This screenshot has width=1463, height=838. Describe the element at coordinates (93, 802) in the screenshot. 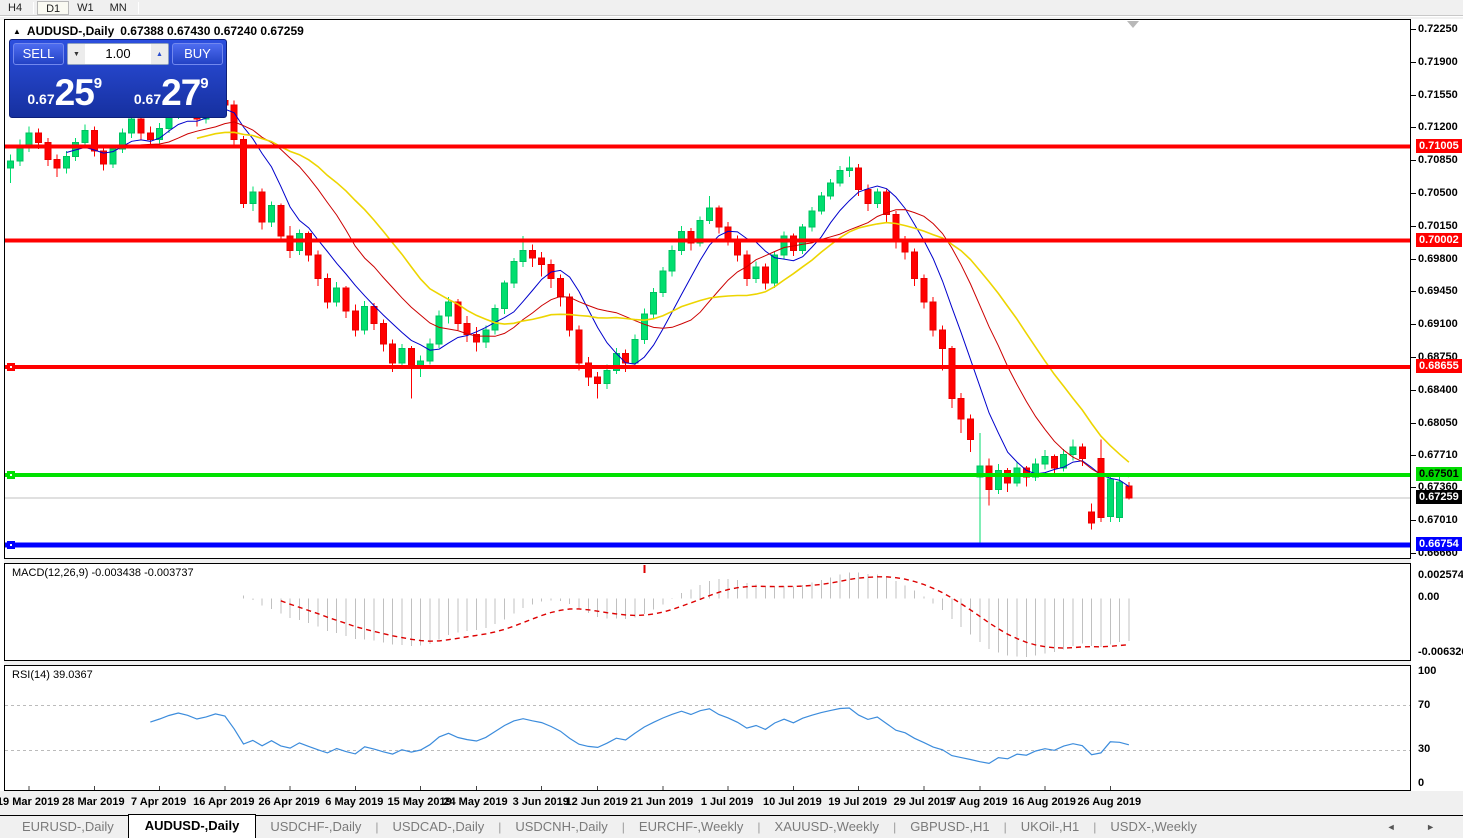

I see `date-tick-label: 28 Mar 2019` at that location.